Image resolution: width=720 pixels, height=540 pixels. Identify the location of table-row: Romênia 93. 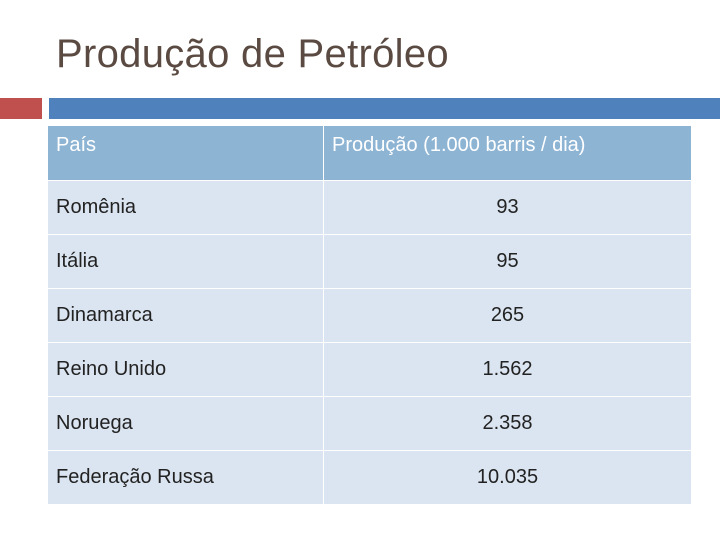
(369, 207).